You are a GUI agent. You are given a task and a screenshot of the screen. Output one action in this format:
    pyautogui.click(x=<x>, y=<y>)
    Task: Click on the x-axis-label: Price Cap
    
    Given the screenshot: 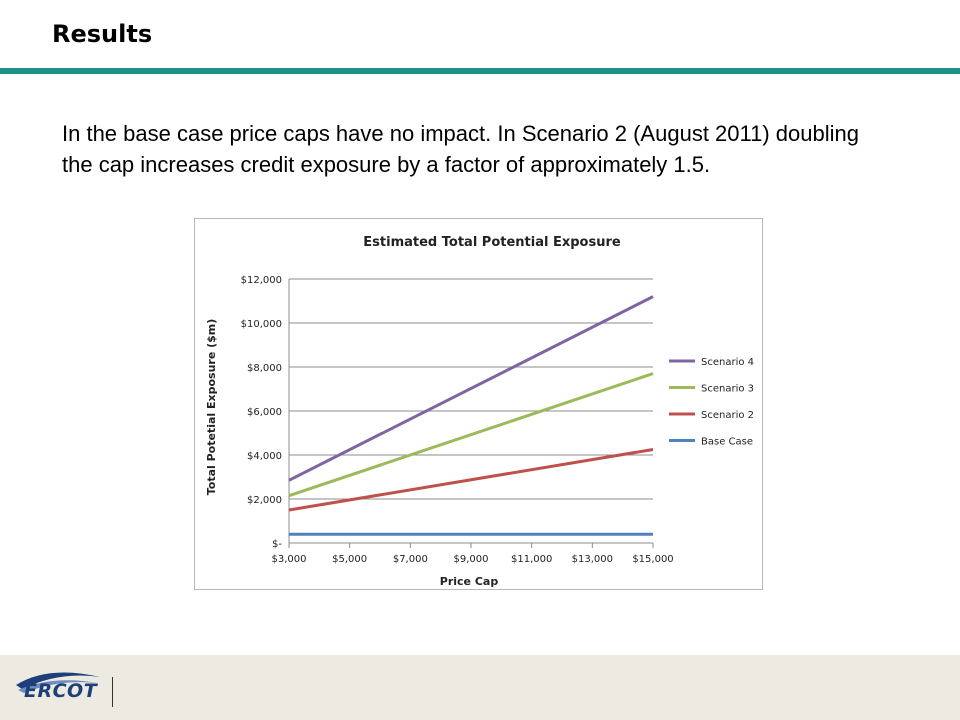 What is the action you would take?
    pyautogui.click(x=469, y=581)
    